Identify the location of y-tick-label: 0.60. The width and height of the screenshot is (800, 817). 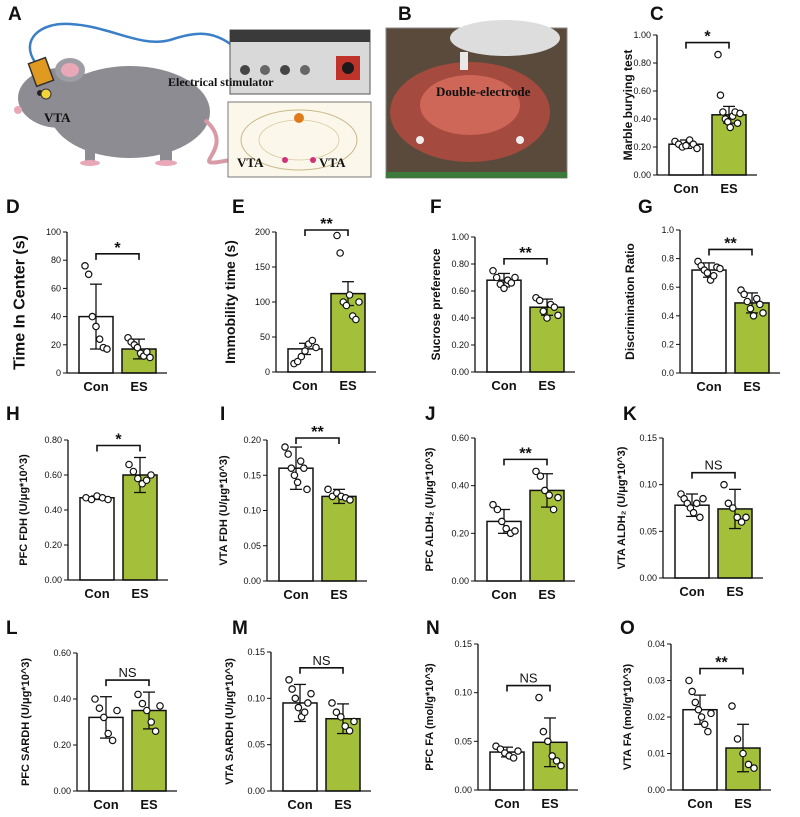
(460, 438).